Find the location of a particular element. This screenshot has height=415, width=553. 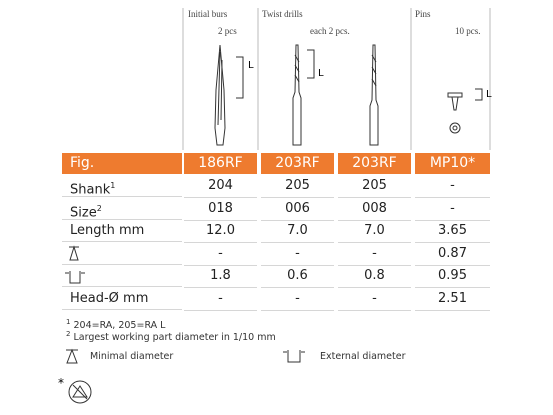

cell-value: 12.0 is located at coordinates (220, 231).